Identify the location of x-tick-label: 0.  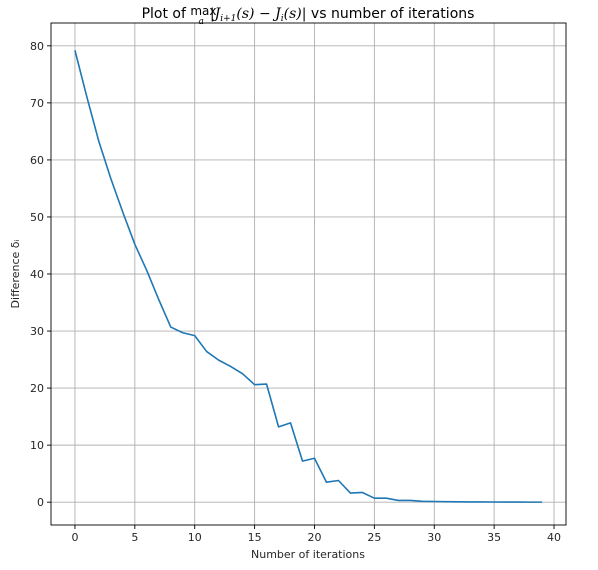
(74, 537).